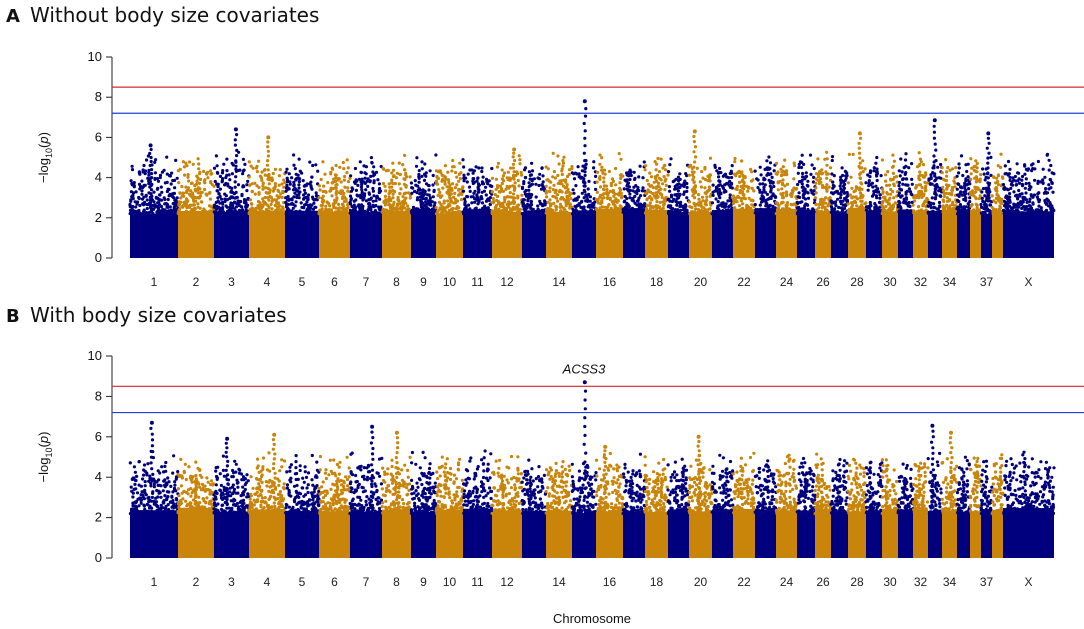  Describe the element at coordinates (935, 234) in the screenshot. I see `chromosome-33-base` at that location.